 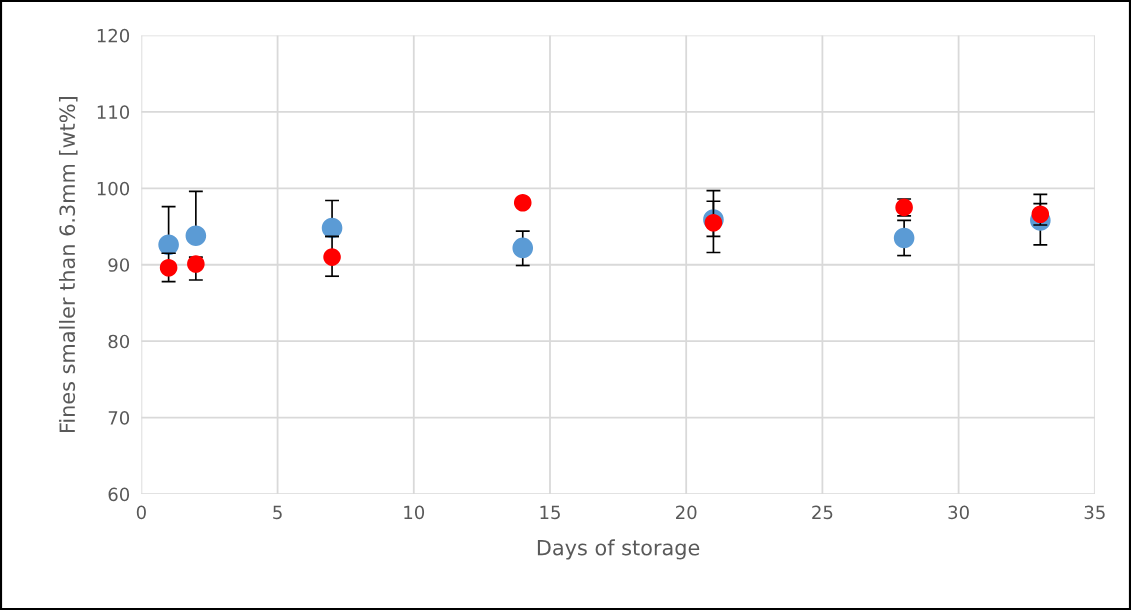 I want to click on x-tick-label: 25, so click(x=822, y=512).